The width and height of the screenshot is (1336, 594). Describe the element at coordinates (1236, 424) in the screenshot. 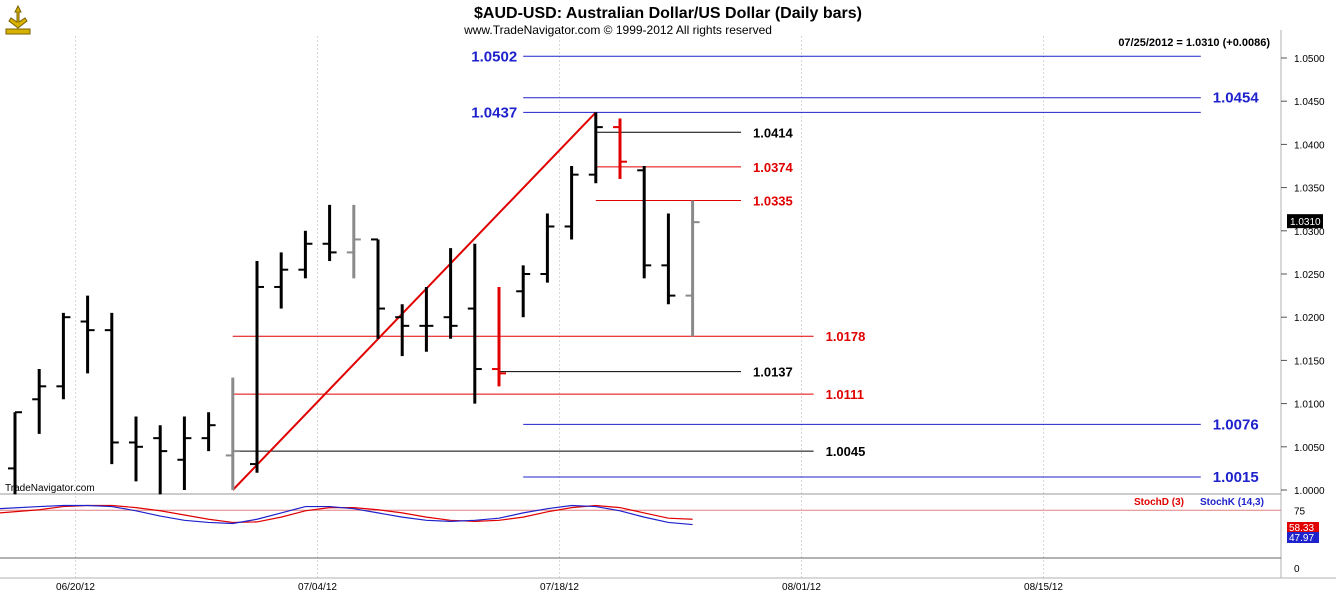

I see `level-label: 1.0076` at that location.